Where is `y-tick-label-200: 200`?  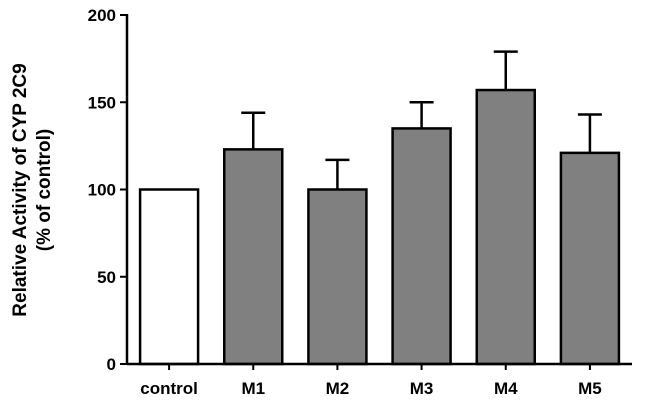 y-tick-label-200: 200 is located at coordinates (102, 15).